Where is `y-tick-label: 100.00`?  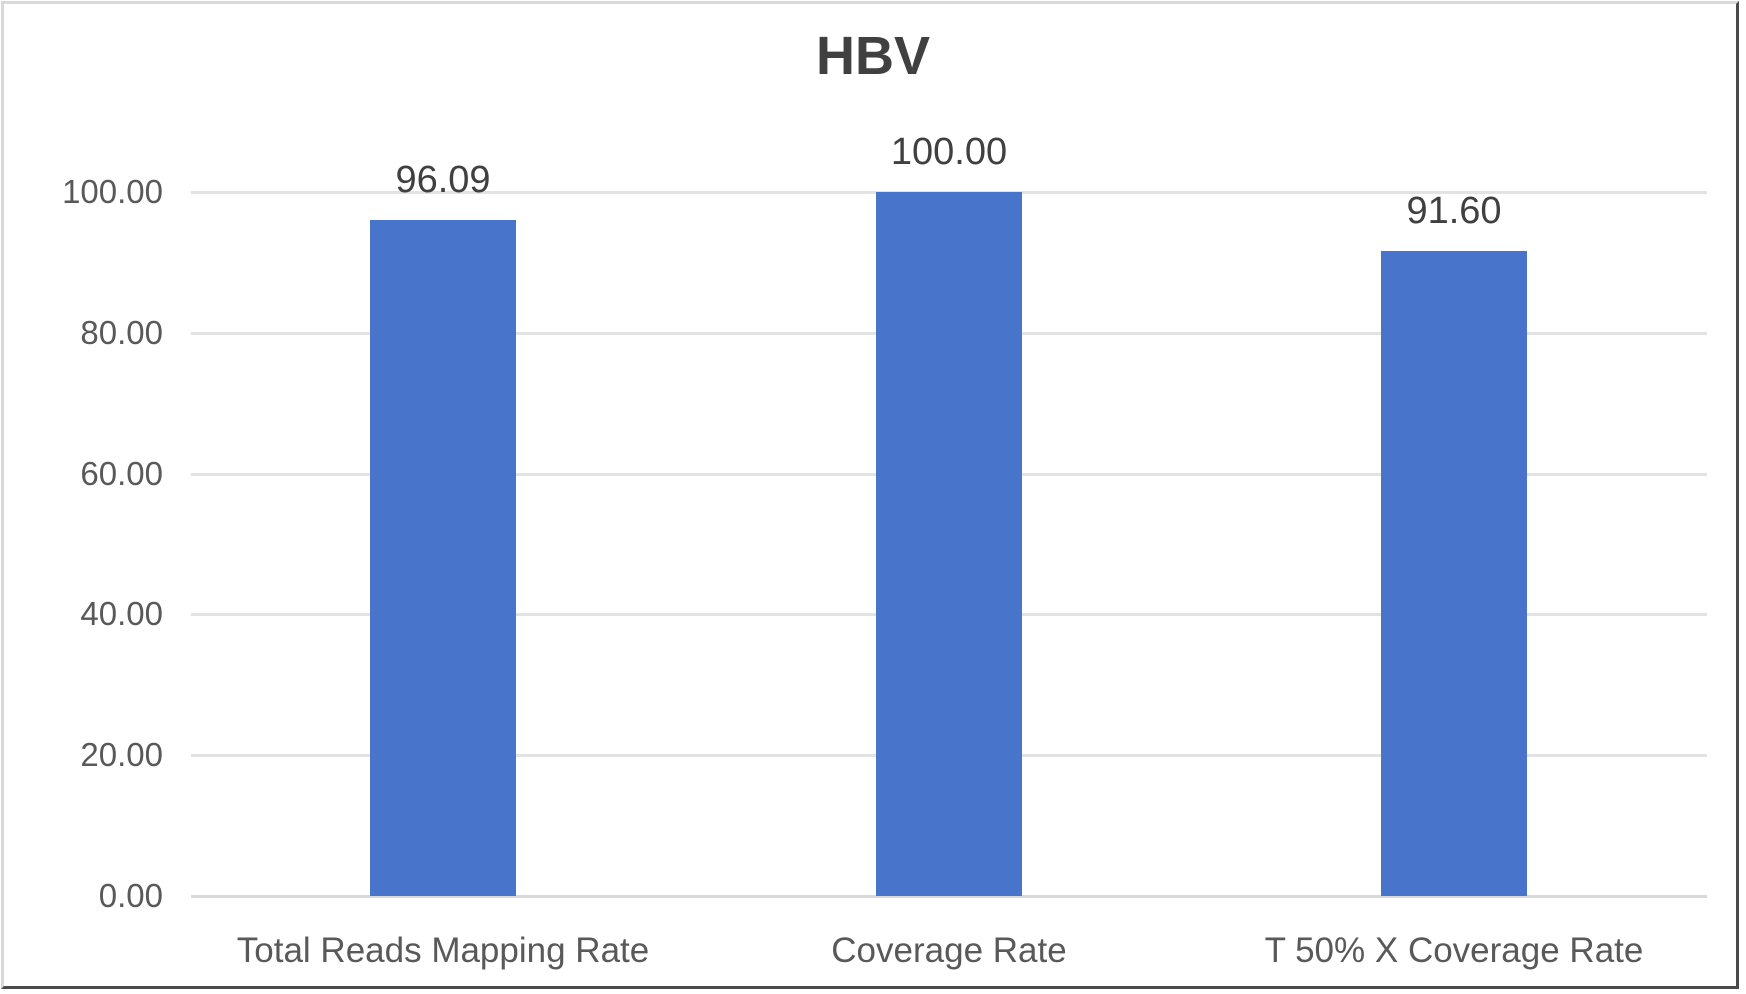 y-tick-label: 100.00 is located at coordinates (112, 191).